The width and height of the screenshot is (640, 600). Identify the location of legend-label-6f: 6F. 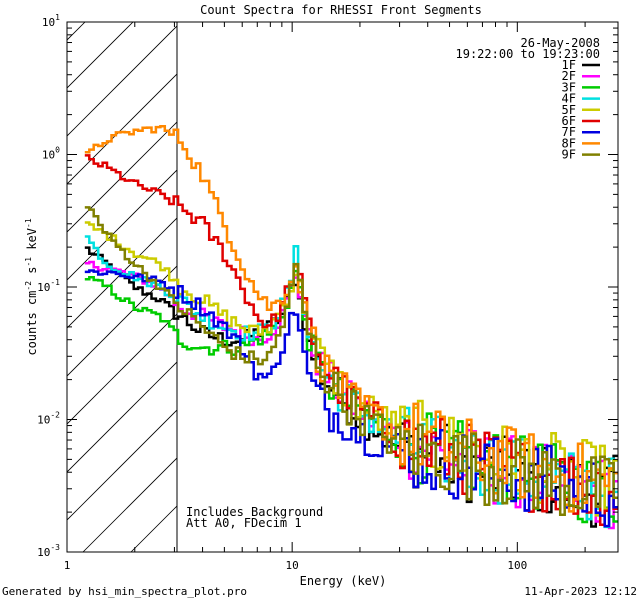
(569, 121).